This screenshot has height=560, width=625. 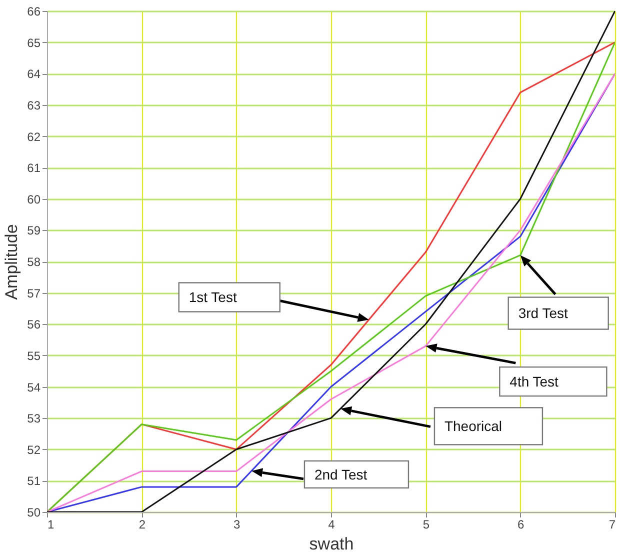 I want to click on x-tick-label: 5, so click(x=426, y=525).